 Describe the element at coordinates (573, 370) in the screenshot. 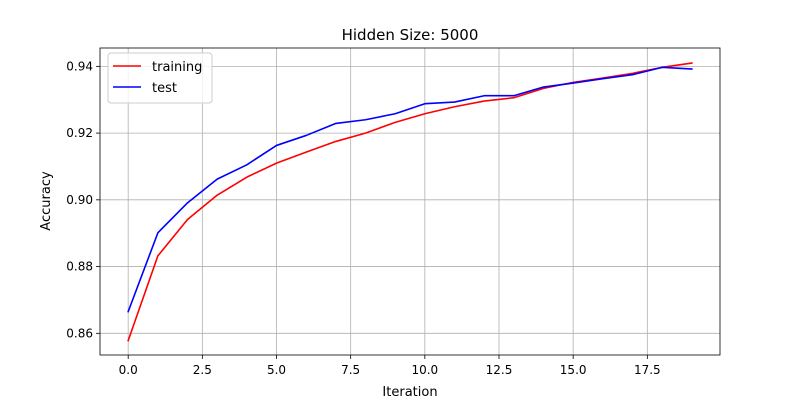

I see `x-tick-label: 15.0` at that location.